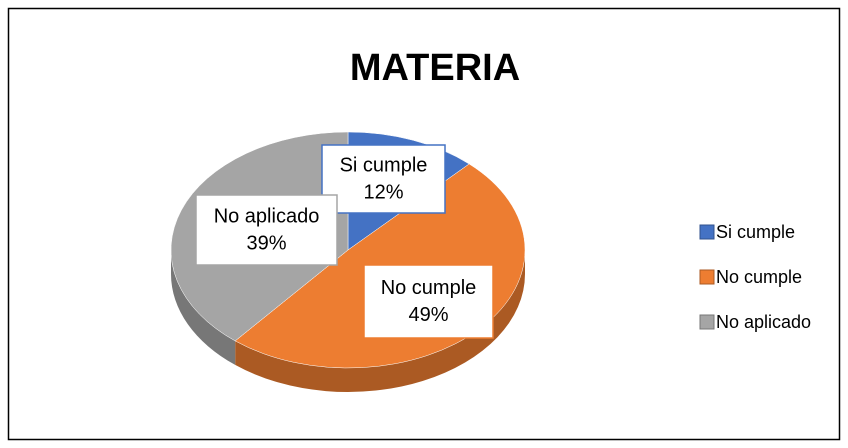  What do you see at coordinates (429, 288) in the screenshot?
I see `data-label-name: No cumple` at bounding box center [429, 288].